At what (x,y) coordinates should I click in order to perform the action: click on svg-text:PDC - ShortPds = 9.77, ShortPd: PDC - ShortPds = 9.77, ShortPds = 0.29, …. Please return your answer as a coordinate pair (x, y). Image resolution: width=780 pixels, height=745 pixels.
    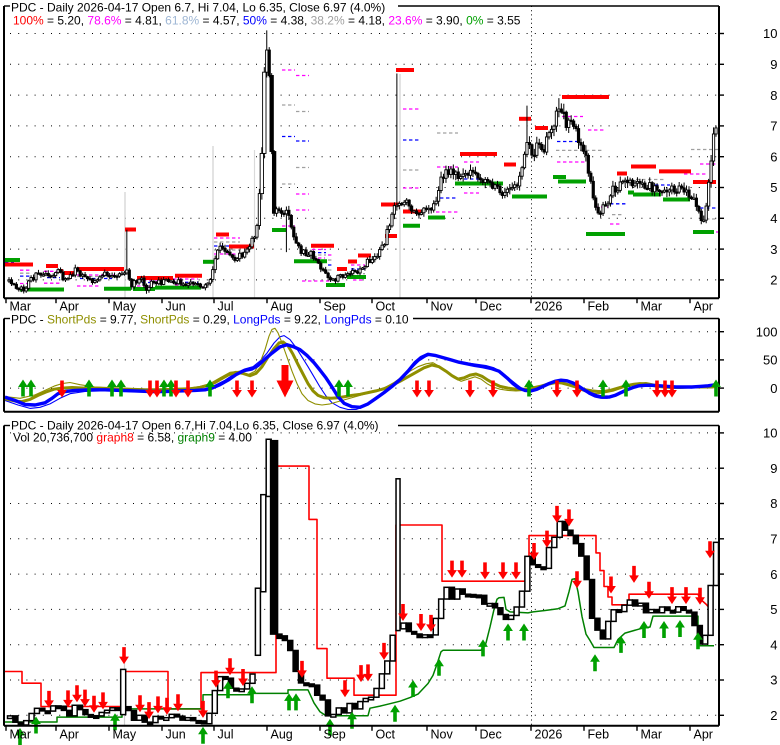
    Looking at the image, I should click on (210, 320).